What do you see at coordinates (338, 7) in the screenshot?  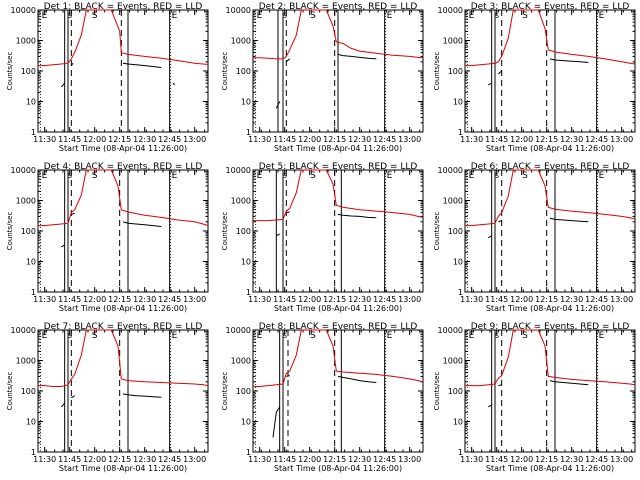 I see `panel-title: Det 2: BLACK = Events, RED = LLD` at bounding box center [338, 7].